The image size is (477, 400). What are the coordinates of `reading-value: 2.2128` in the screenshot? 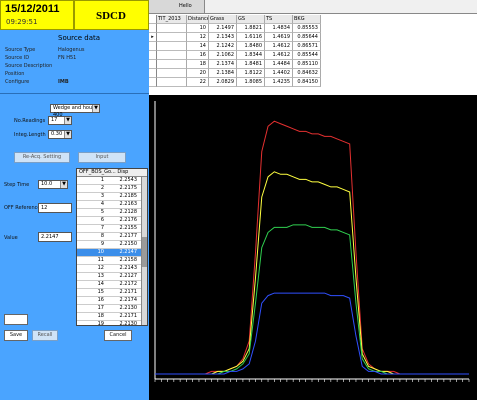 It's located at (128, 212).